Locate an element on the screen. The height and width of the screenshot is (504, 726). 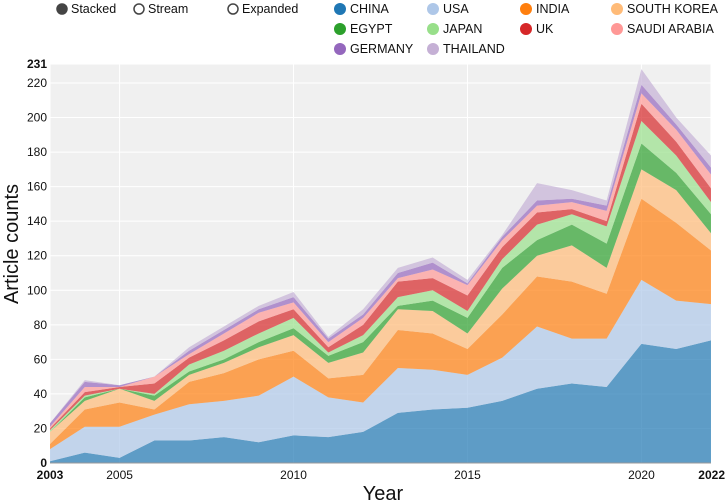
x-tick-label: 2010 is located at coordinates (293, 475).